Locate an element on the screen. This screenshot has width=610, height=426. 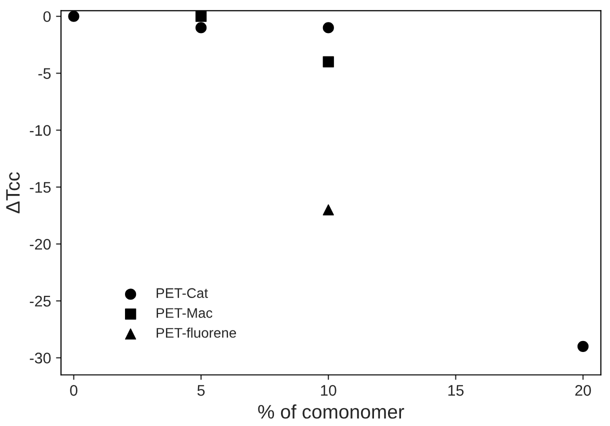
y-tick-label: -5 is located at coordinates (44, 73).